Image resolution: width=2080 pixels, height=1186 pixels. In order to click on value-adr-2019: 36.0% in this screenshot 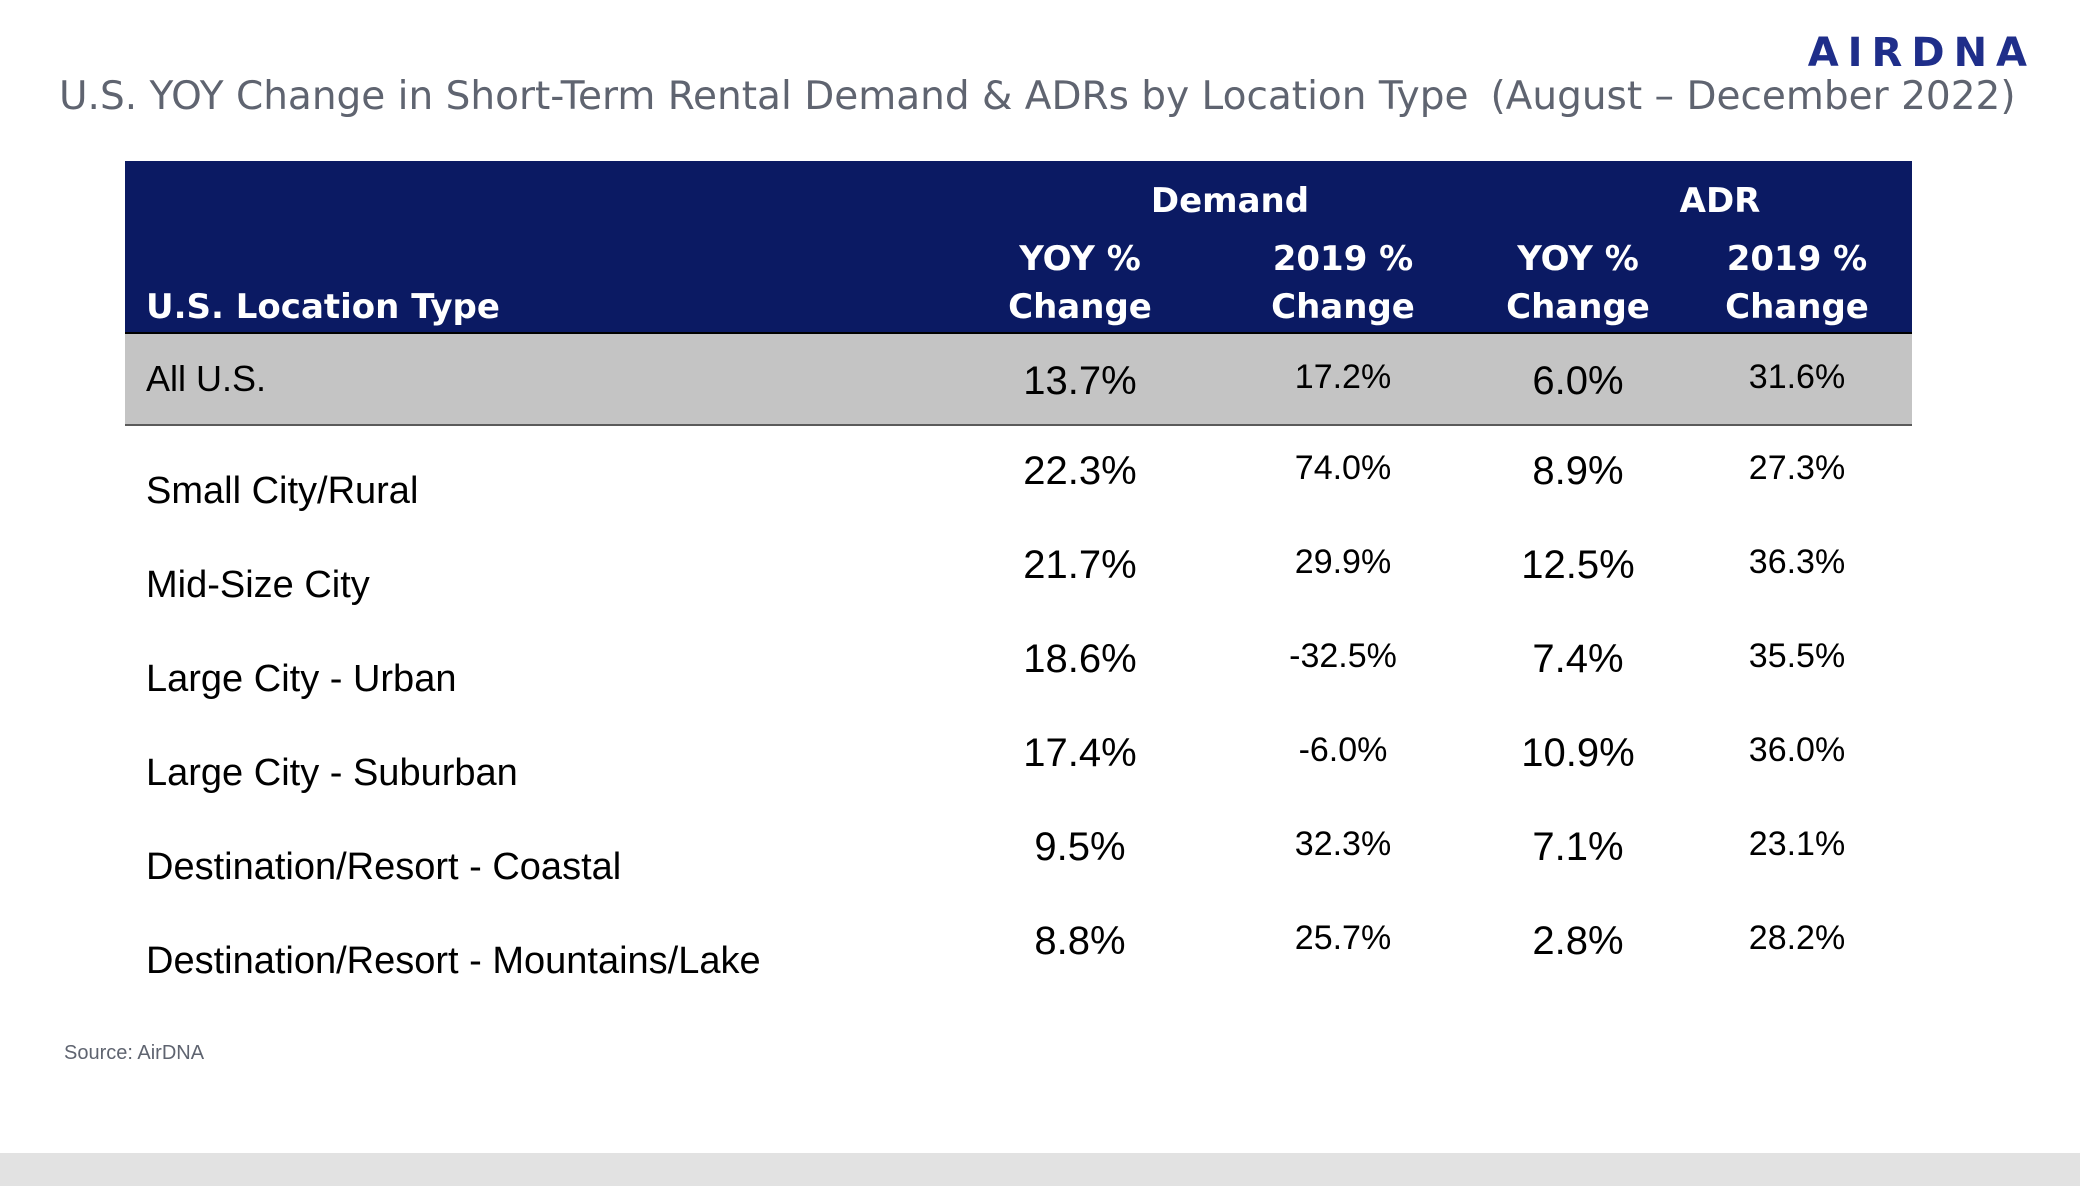, I will do `click(1797, 750)`.